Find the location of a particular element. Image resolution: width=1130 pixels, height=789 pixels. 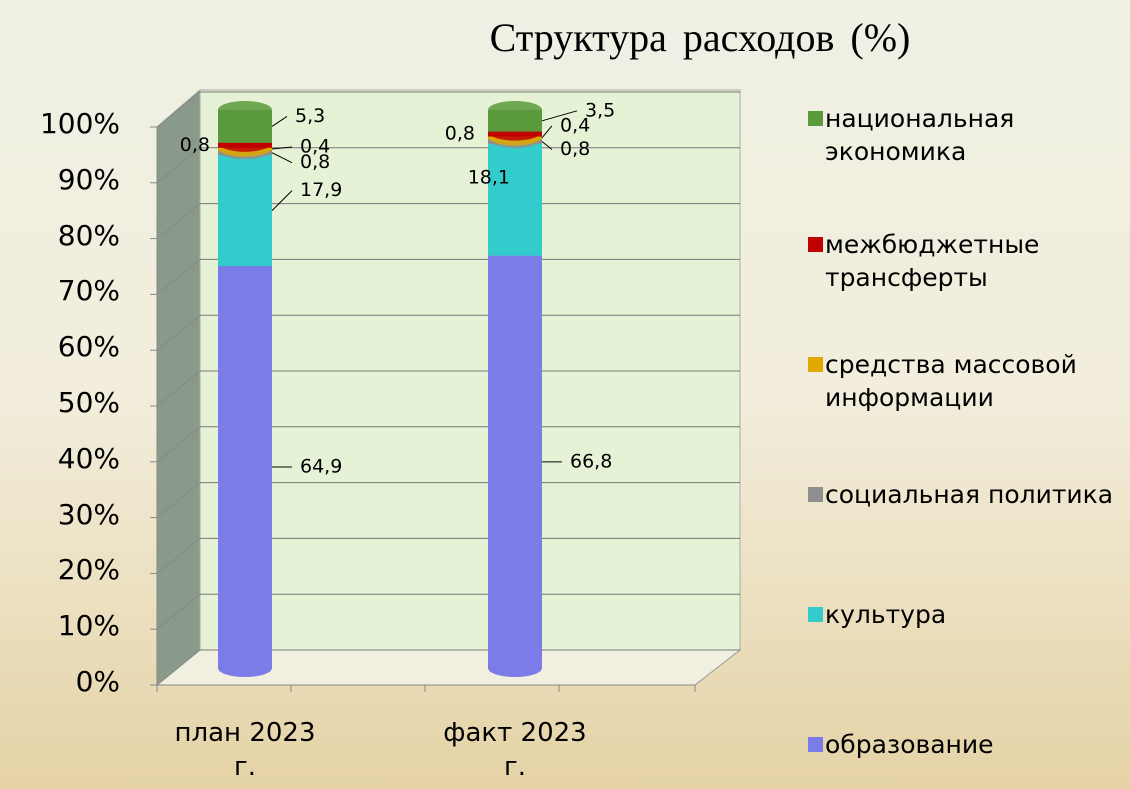

y-tick-label: 50% is located at coordinates (88, 402).